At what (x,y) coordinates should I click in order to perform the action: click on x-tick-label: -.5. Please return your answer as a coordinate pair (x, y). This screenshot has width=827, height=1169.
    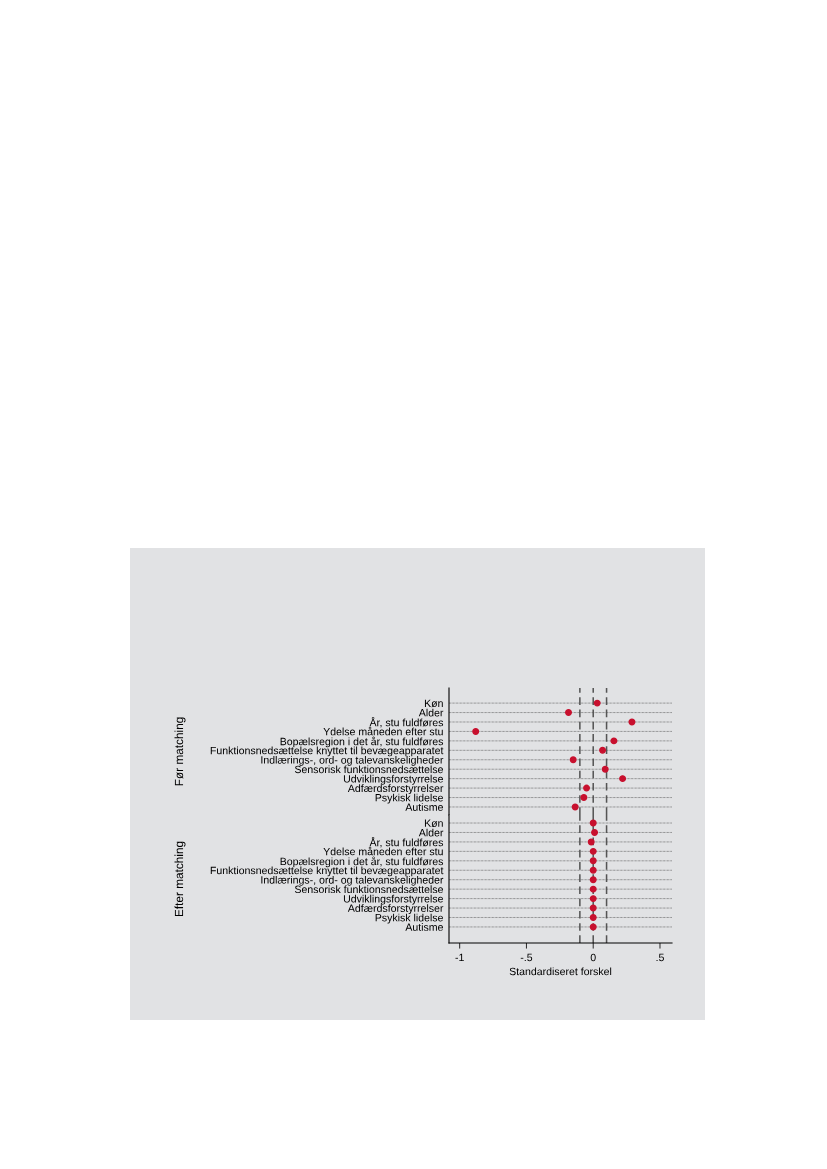
    Looking at the image, I should click on (526, 957).